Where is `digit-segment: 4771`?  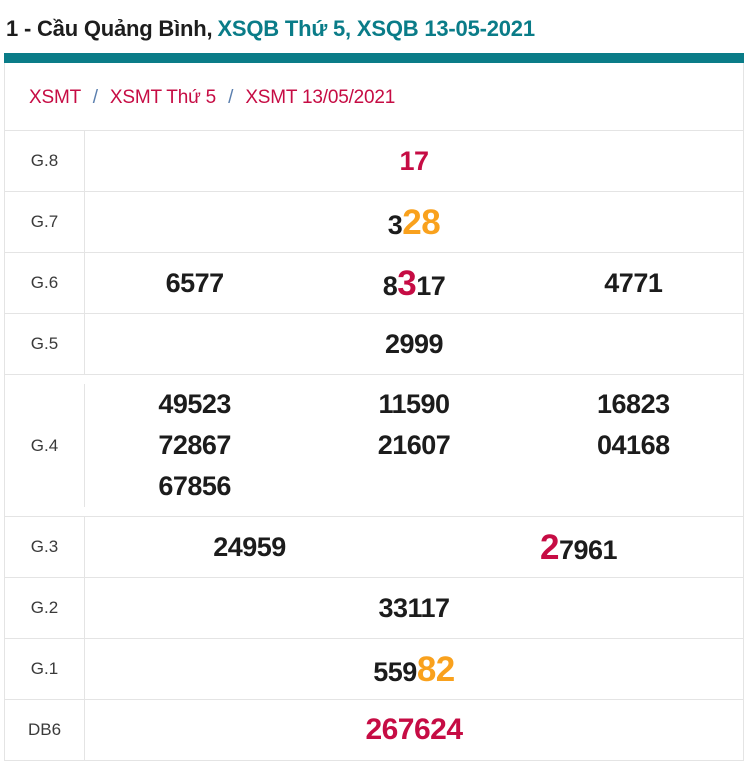
digit-segment: 4771 is located at coordinates (633, 282).